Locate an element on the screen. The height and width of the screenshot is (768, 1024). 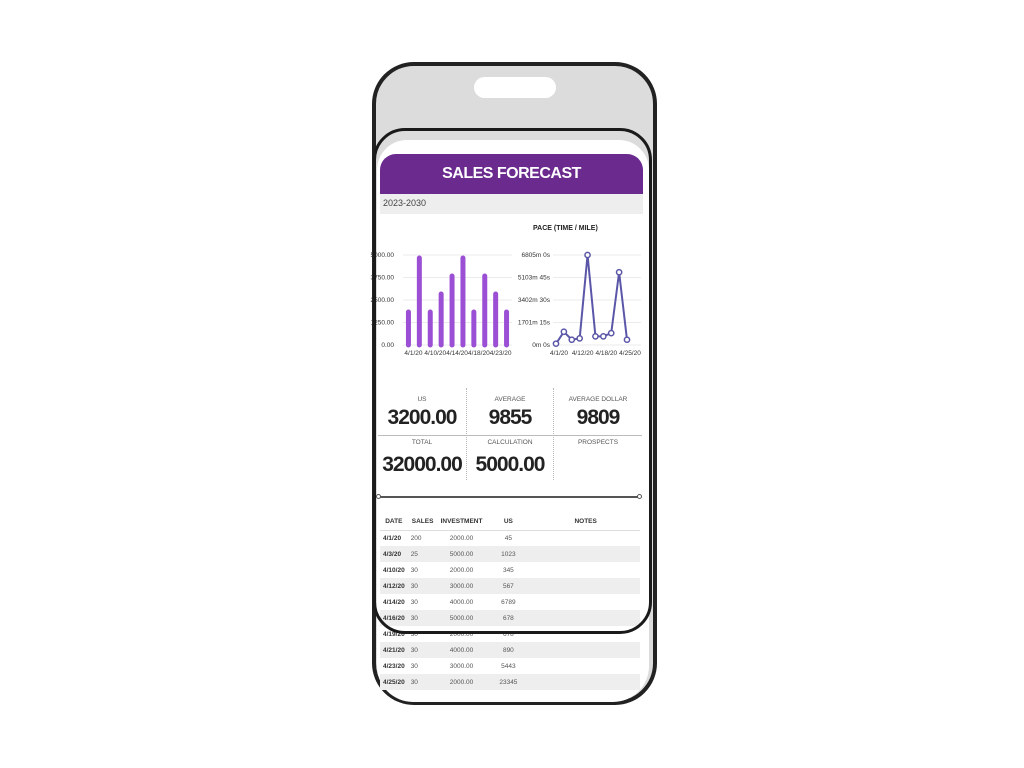
table-row: 4/10/20 30 2000.00 345 is located at coordinates (510, 570).